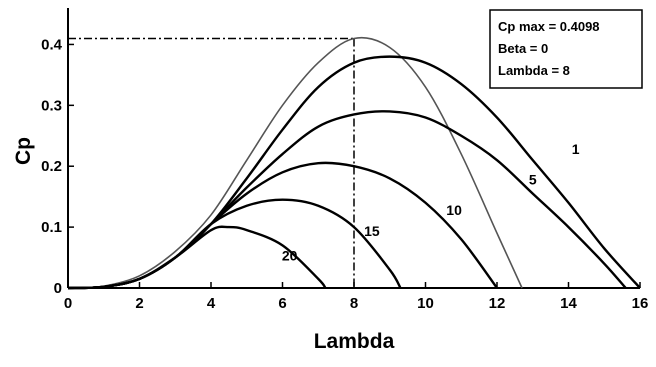  I want to click on x-tick-label: 4, so click(211, 303).